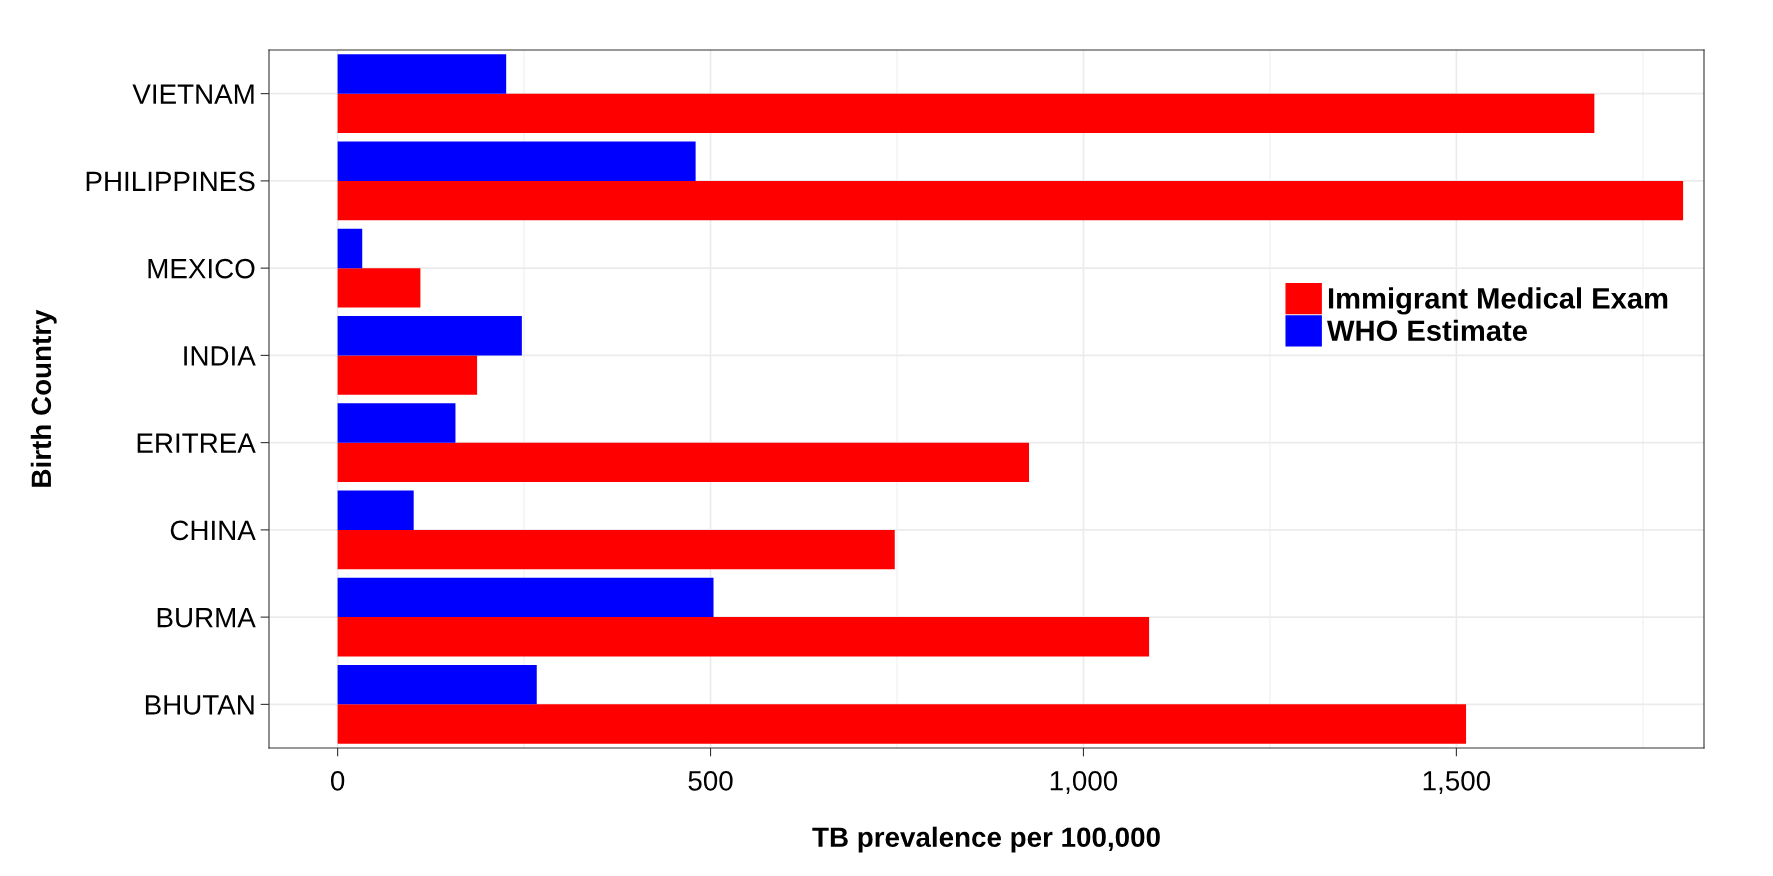  What do you see at coordinates (43, 398) in the screenshot?
I see `y-axis-title: Birth Country` at bounding box center [43, 398].